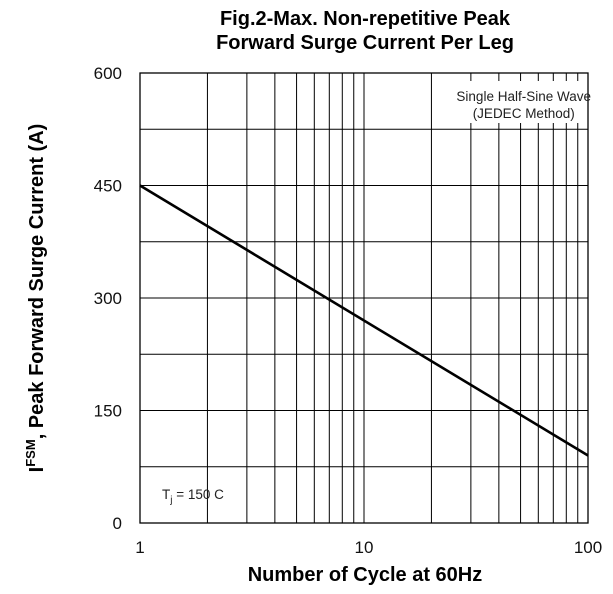 This screenshot has width=613, height=594. What do you see at coordinates (108, 73) in the screenshot?
I see `y-tick-label: 600` at bounding box center [108, 73].